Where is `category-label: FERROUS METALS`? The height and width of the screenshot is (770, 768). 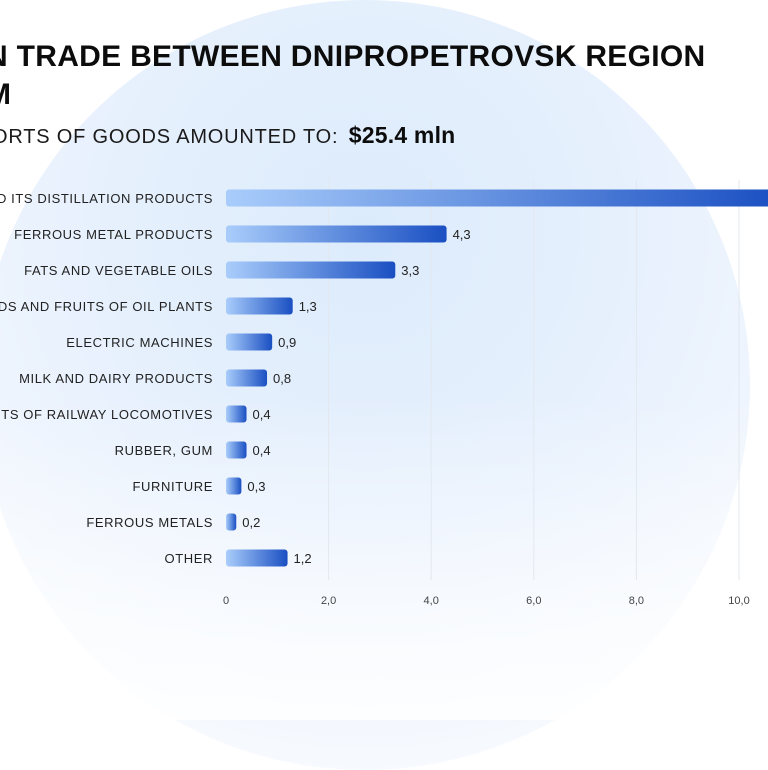
category-label: FERROUS METALS is located at coordinates (149, 522).